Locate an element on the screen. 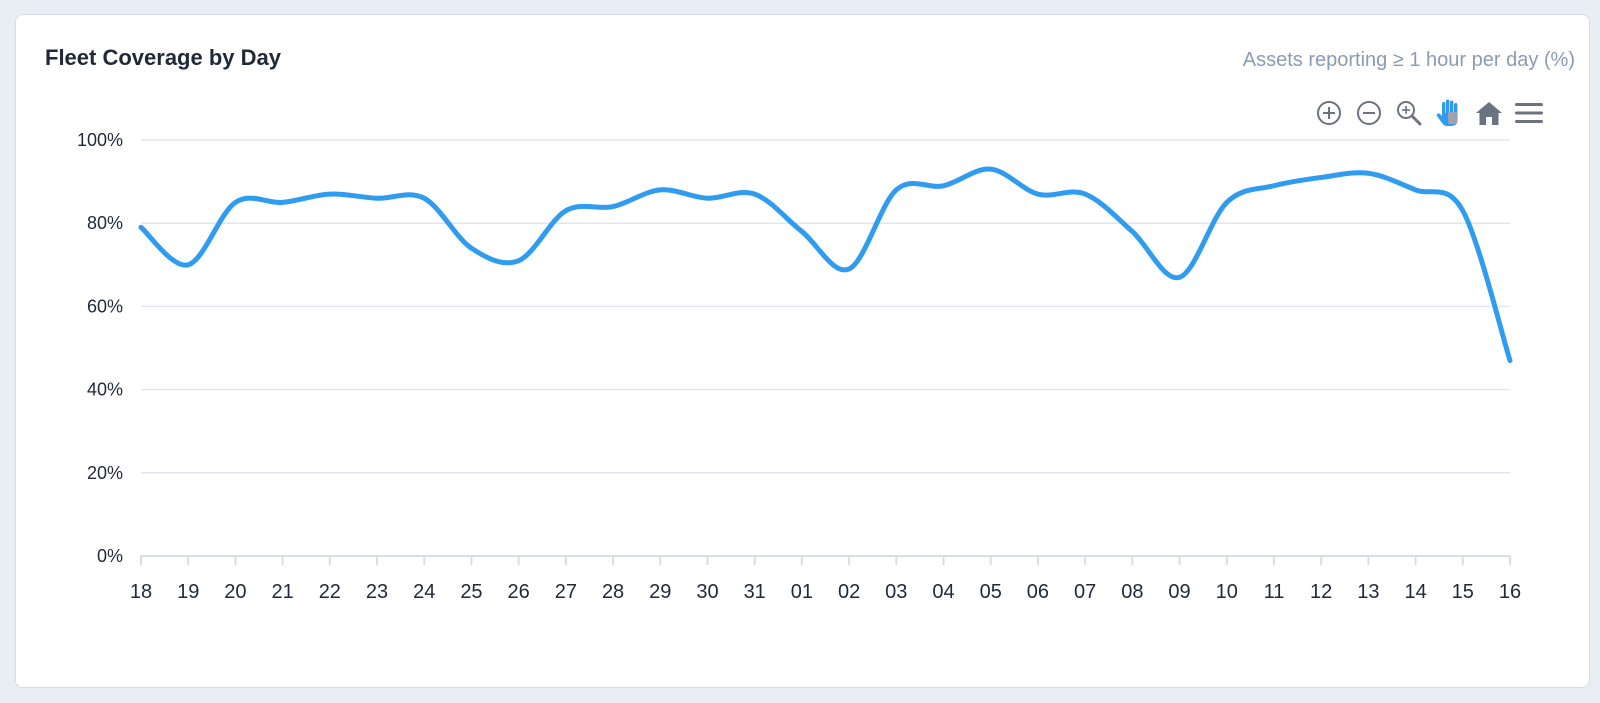 The image size is (1600, 703). x-tick-label: 11 is located at coordinates (1274, 592).